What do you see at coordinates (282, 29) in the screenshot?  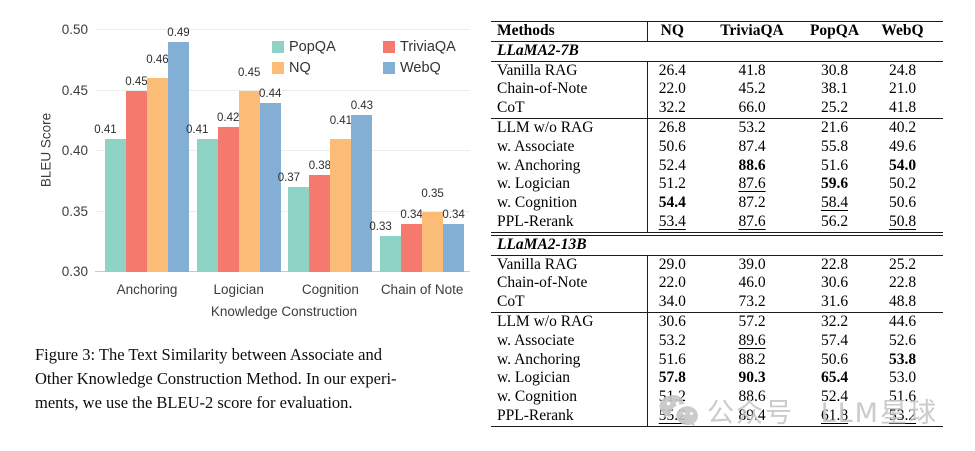 I see `gridline` at bounding box center [282, 29].